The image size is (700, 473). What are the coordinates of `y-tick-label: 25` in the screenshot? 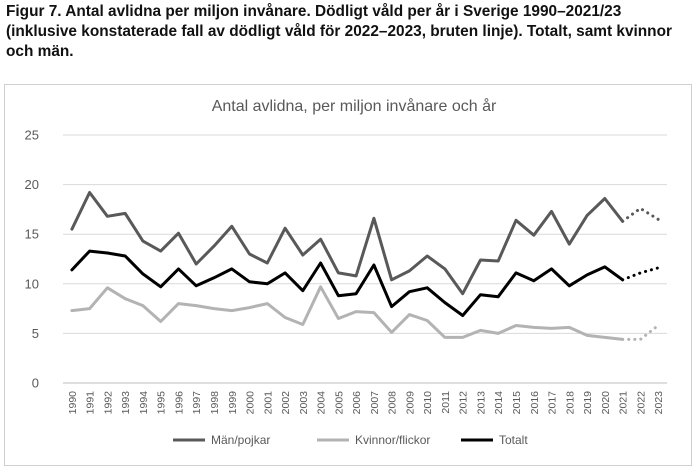 It's located at (32, 135).